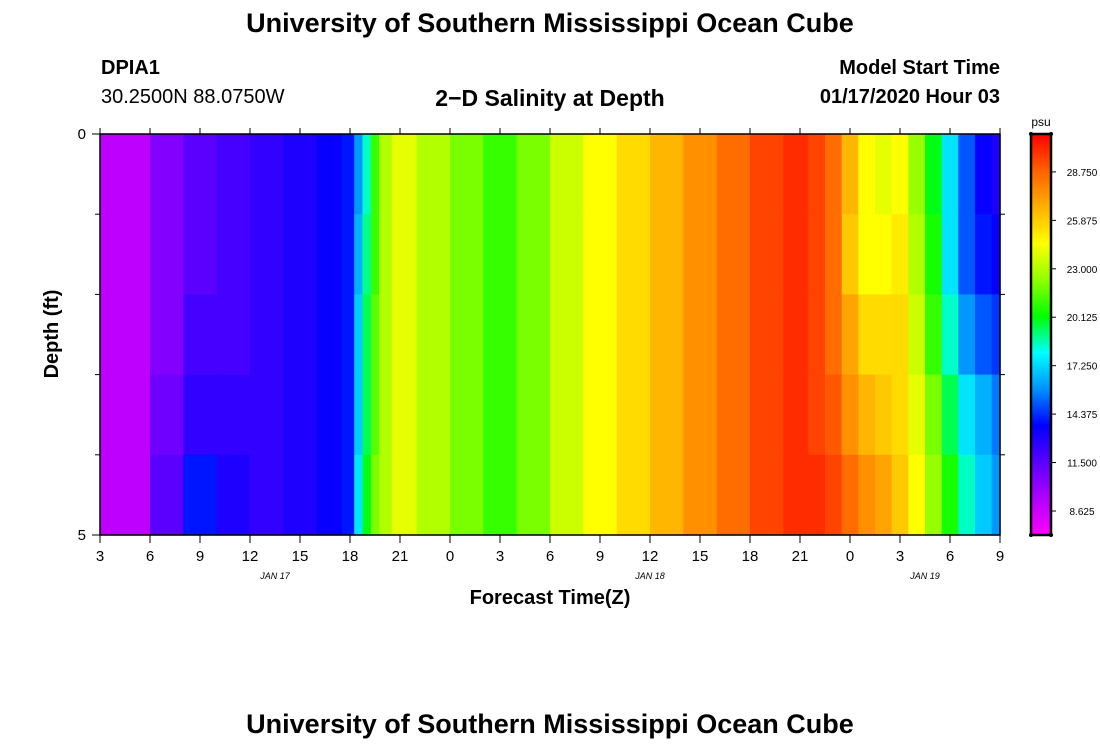  I want to click on colorbar-top-marker, so click(1031, 134).